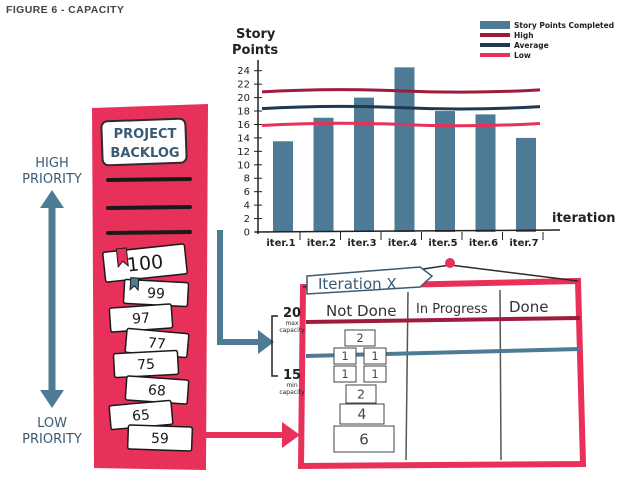 Image resolution: width=624 pixels, height=485 pixels. What do you see at coordinates (52, 399) in the screenshot?
I see `priority-arrow-down-icon` at bounding box center [52, 399].